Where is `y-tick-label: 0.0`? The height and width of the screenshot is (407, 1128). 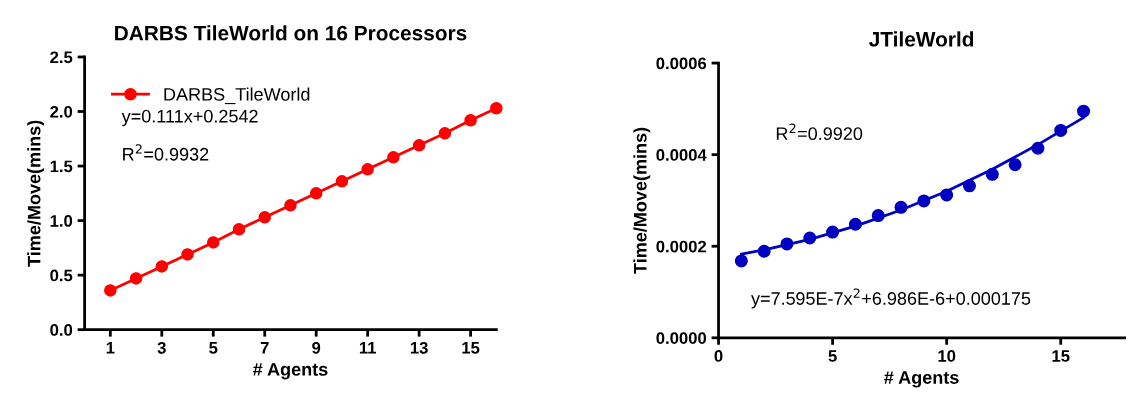 y-tick-label: 0.0 is located at coordinates (61, 330).